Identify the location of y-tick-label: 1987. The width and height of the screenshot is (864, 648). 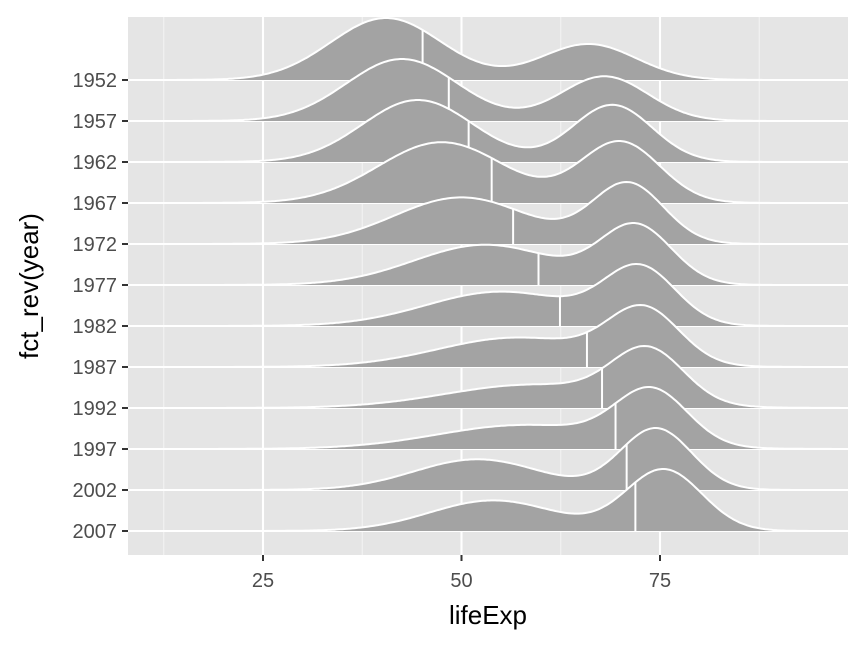
(95, 368).